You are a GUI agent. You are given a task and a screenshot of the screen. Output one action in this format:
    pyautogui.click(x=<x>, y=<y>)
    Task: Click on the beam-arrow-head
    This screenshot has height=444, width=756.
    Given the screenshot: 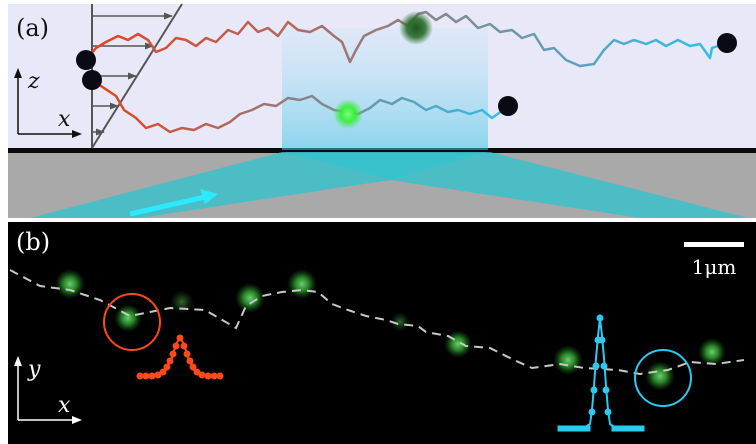 What is the action you would take?
    pyautogui.click(x=209, y=196)
    